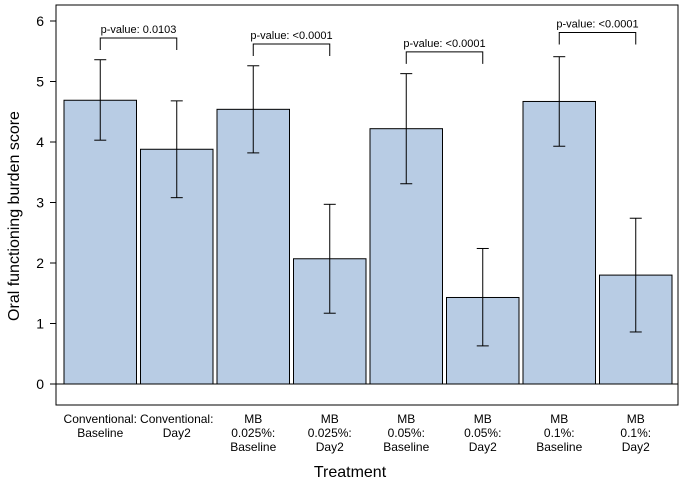 This screenshot has width=685, height=483. What do you see at coordinates (40, 384) in the screenshot?
I see `y-tick-label-0: 0` at bounding box center [40, 384].